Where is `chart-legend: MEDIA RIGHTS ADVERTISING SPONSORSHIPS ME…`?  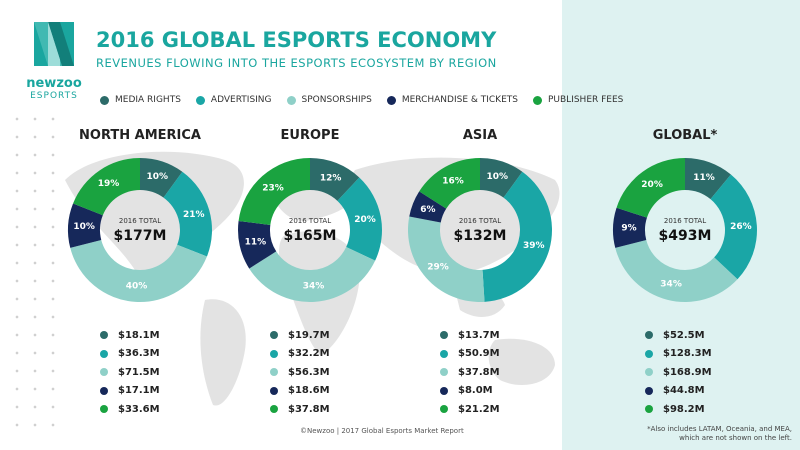
chart-legend: MEDIA RIGHTS ADVERTISING SPONSORSHIPS ME… is located at coordinates (361, 100).